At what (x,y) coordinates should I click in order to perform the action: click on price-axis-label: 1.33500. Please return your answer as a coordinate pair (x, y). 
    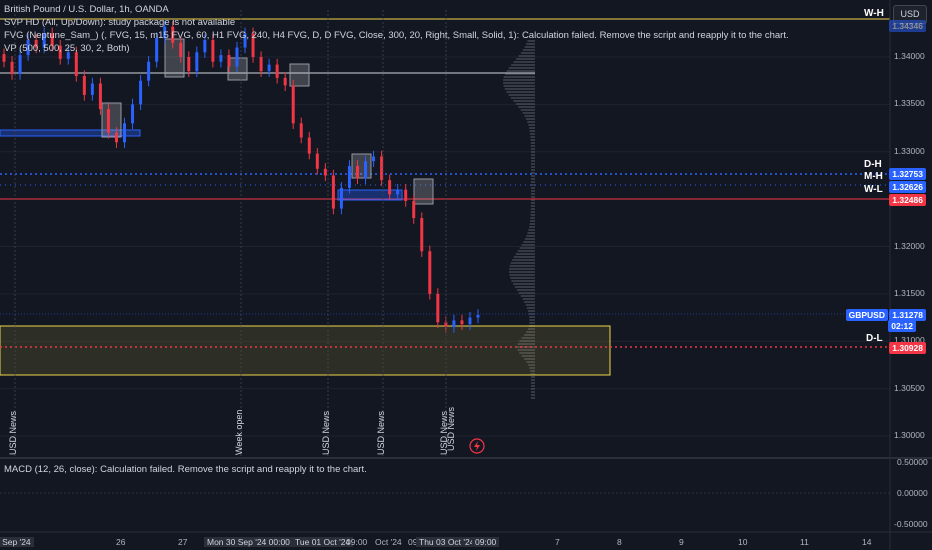
    Looking at the image, I should click on (909, 103).